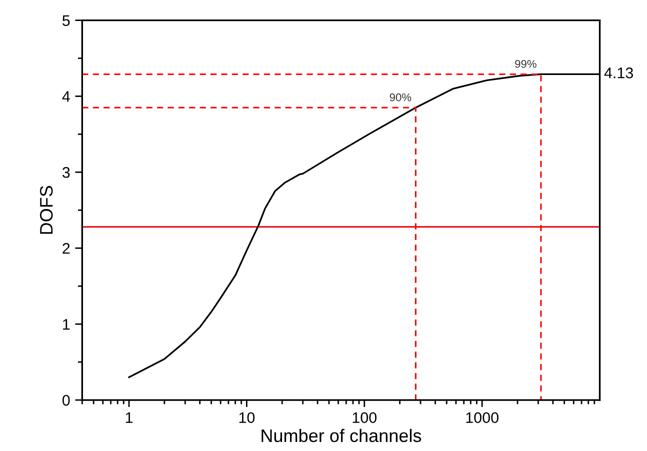 The image size is (647, 451). What do you see at coordinates (525, 64) in the screenshot?
I see `annotation: 99%` at bounding box center [525, 64].